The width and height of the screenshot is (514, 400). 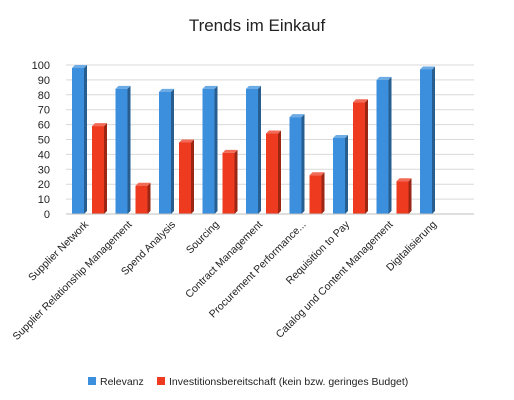 What do you see at coordinates (44, 170) in the screenshot?
I see `y-tick-label: 30` at bounding box center [44, 170].